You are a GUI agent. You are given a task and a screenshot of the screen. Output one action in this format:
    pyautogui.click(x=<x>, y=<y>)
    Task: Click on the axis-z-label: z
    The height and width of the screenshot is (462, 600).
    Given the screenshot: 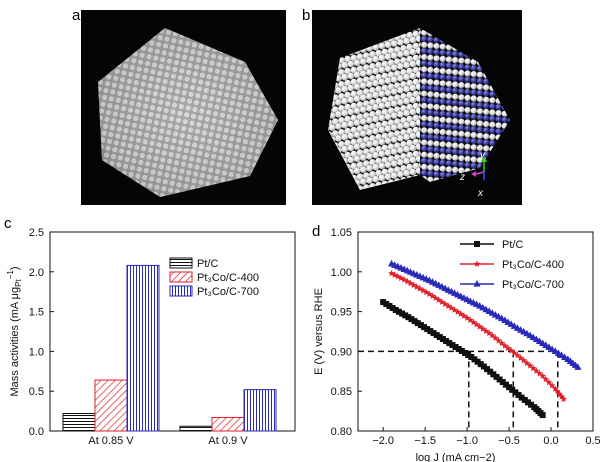 What is the action you would take?
    pyautogui.click(x=462, y=177)
    